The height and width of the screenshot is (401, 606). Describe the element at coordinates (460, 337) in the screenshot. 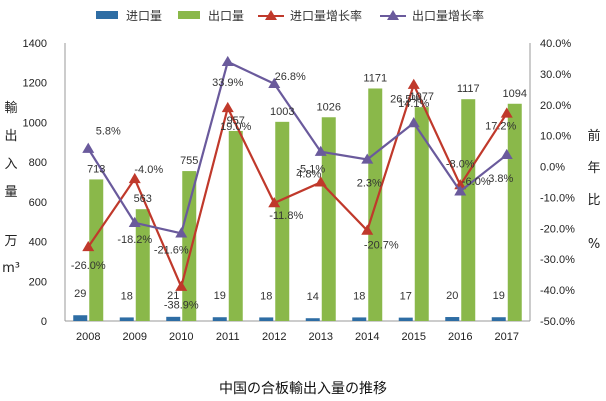

I see `x-tick-label: 2016` at that location.